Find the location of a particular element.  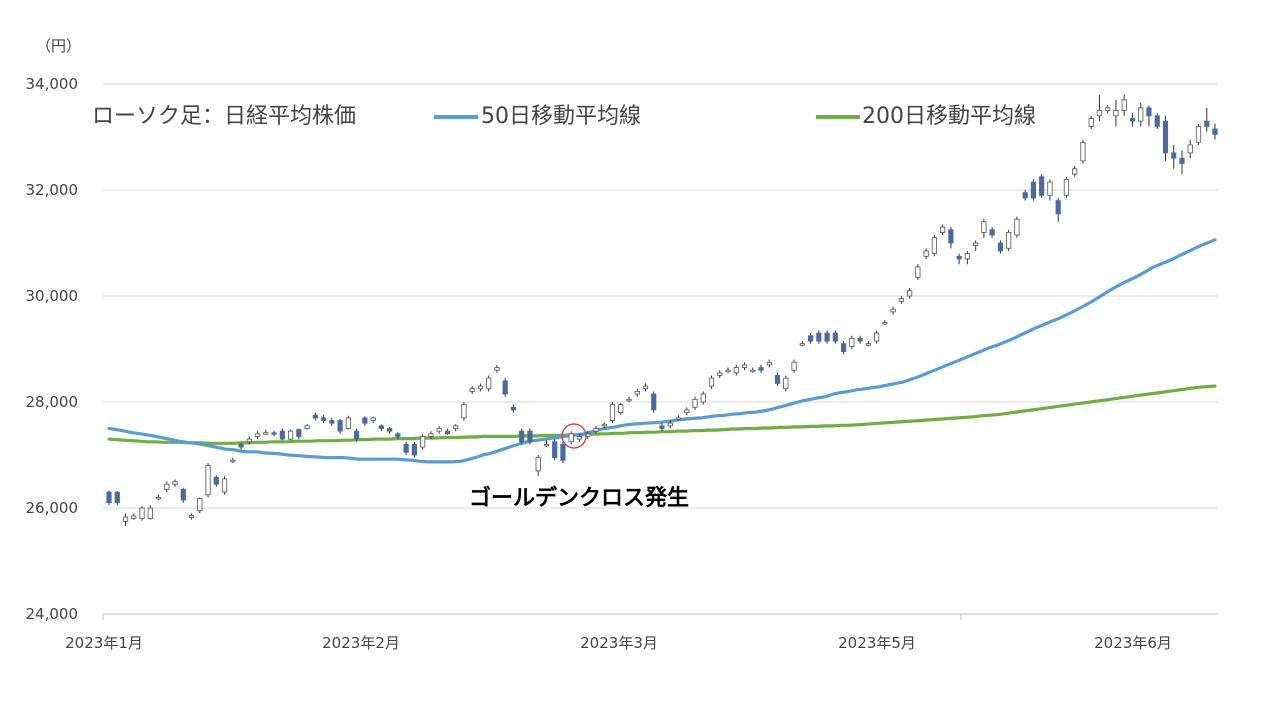

golden-cross-circle is located at coordinates (574, 436).